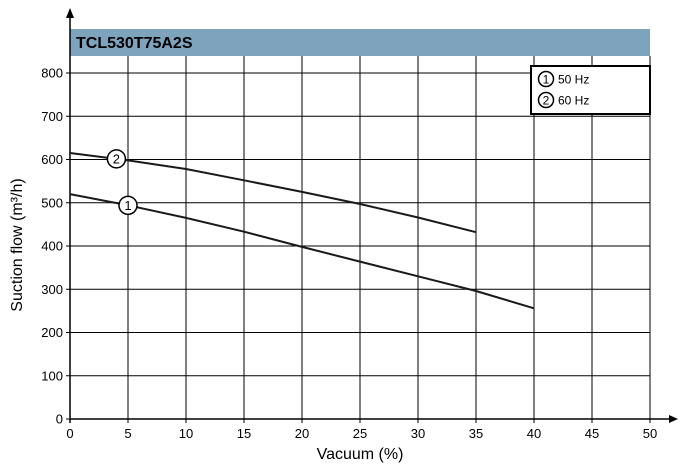  What do you see at coordinates (69, 433) in the screenshot?
I see `x-tick-label-0: 0` at bounding box center [69, 433].